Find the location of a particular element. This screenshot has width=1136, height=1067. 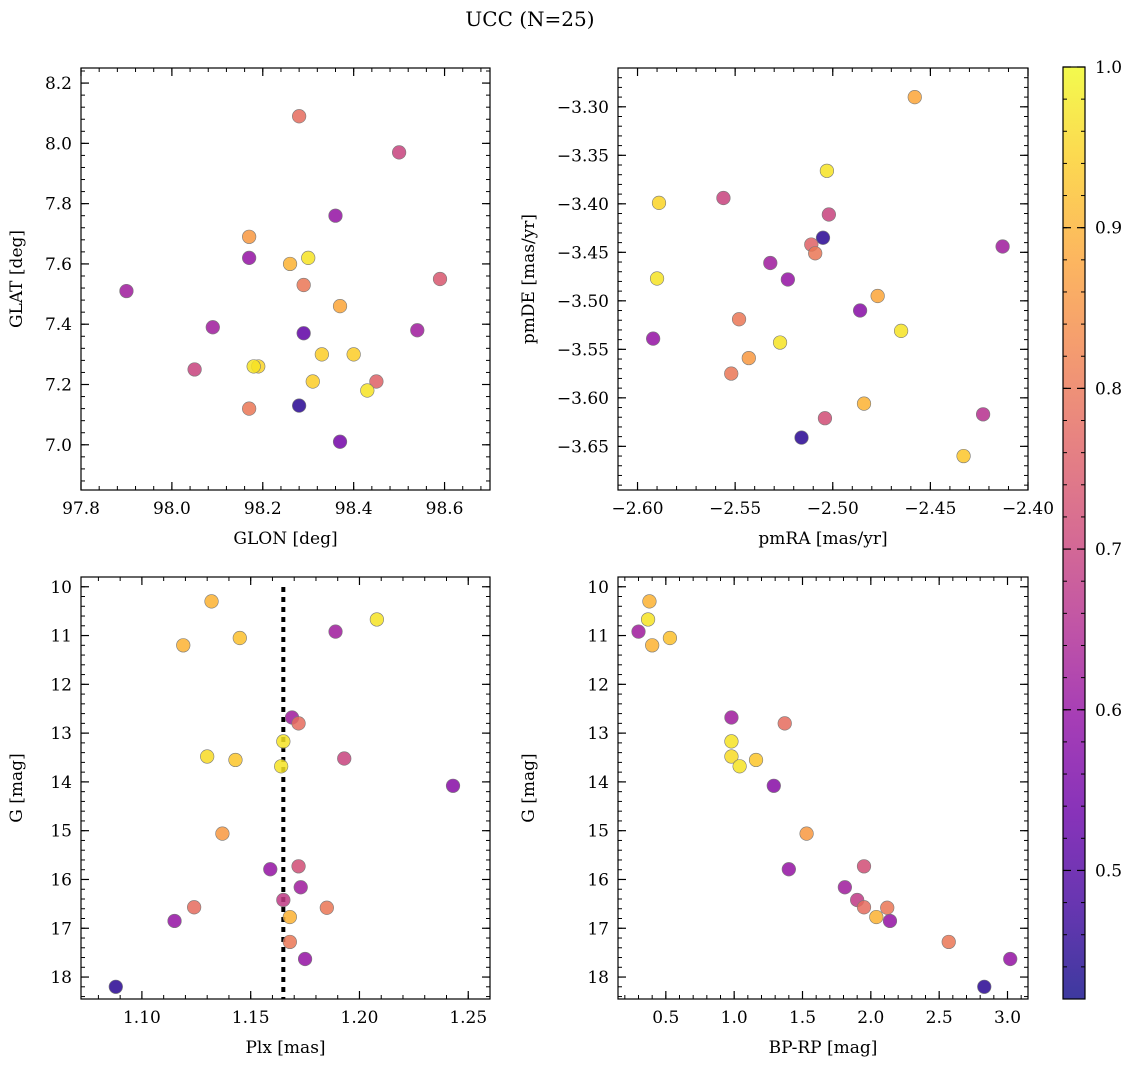

x-tick-label: −2.55 is located at coordinates (735, 509).